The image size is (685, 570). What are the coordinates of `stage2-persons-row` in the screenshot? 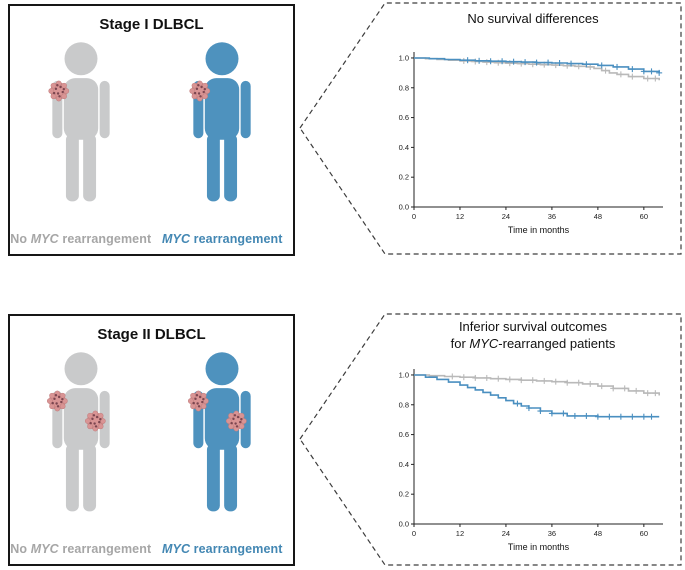 It's located at (151, 432).